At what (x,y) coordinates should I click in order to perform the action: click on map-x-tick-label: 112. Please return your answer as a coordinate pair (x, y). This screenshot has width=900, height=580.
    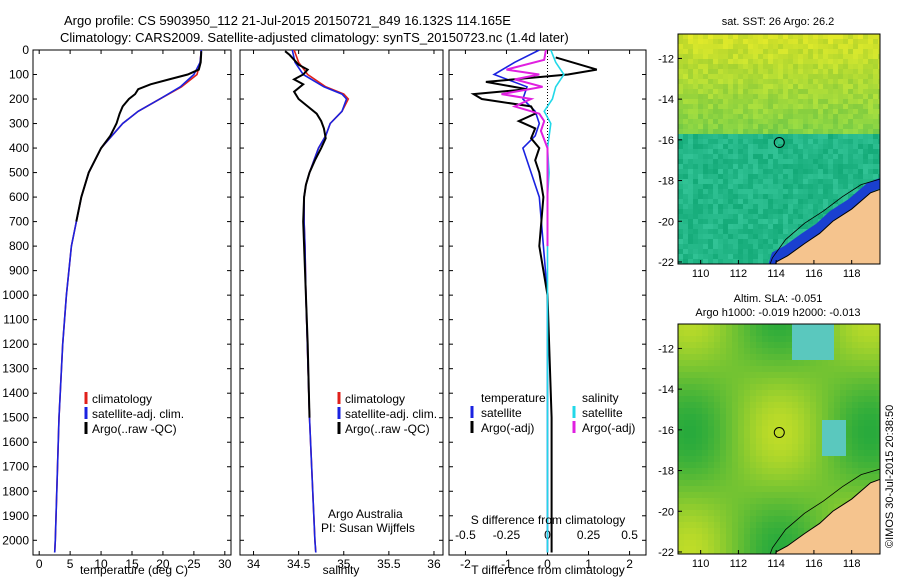
    Looking at the image, I should click on (739, 564).